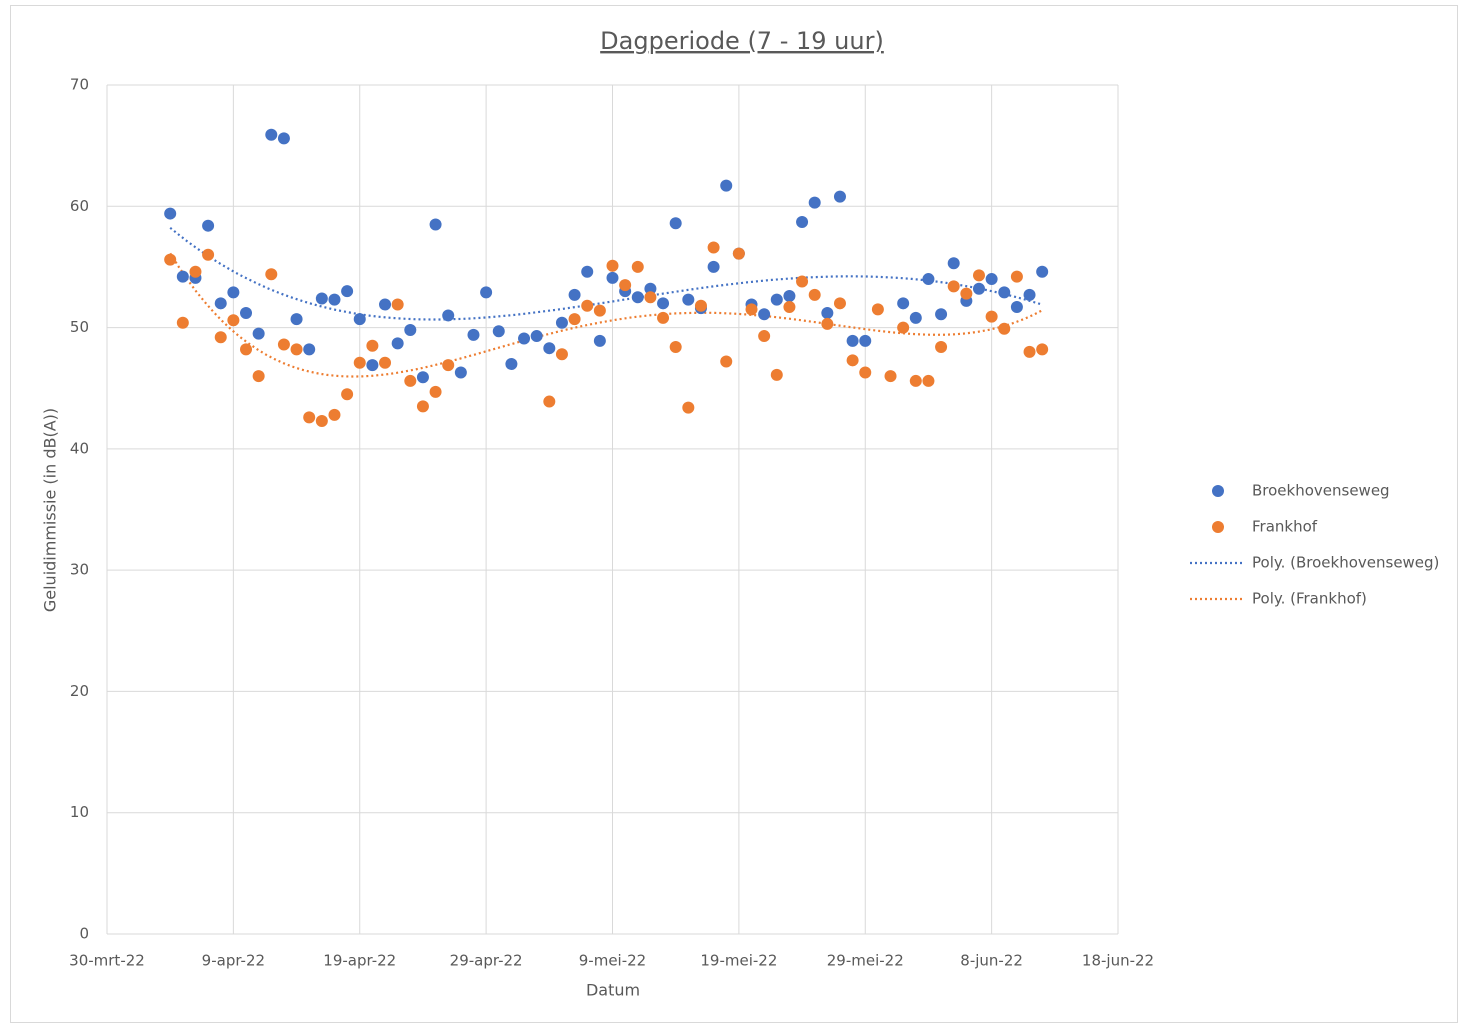 Image resolution: width=1458 pixels, height=1024 pixels. What do you see at coordinates (991, 961) in the screenshot?
I see `x-tick-label: 8-jun-22` at bounding box center [991, 961].